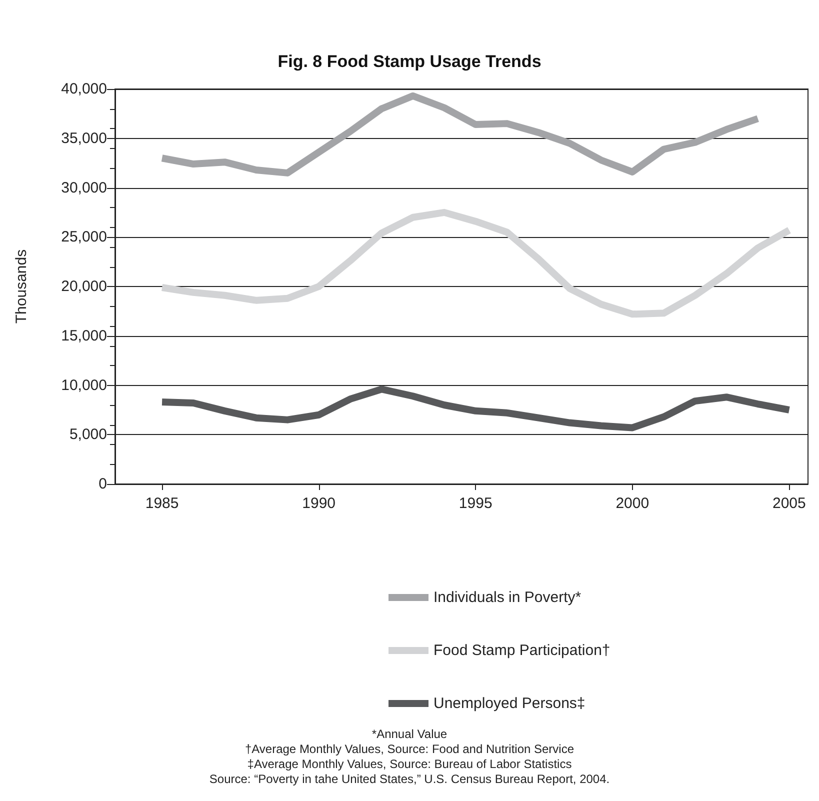 The height and width of the screenshot is (801, 819). Describe the element at coordinates (84, 138) in the screenshot. I see `y-tick-label: 35,000` at that location.